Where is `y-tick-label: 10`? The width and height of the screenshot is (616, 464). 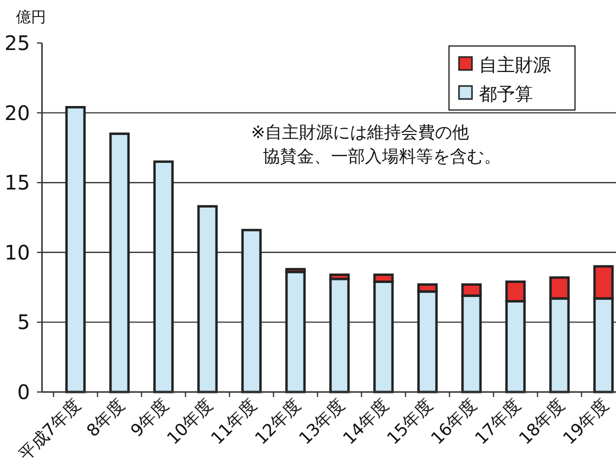
y-tick-label: 10 is located at coordinates (17, 252).